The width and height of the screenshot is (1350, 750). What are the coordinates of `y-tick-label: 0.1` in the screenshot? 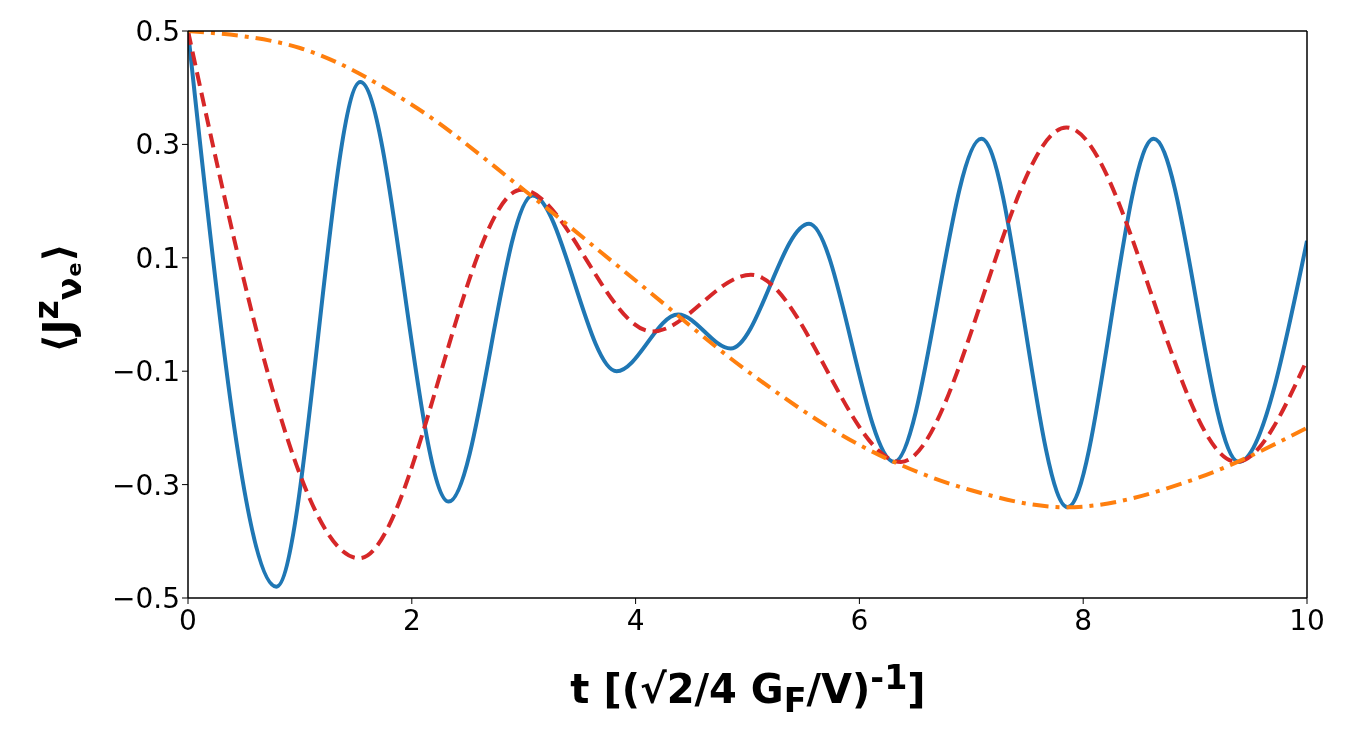 It's located at (157, 258).